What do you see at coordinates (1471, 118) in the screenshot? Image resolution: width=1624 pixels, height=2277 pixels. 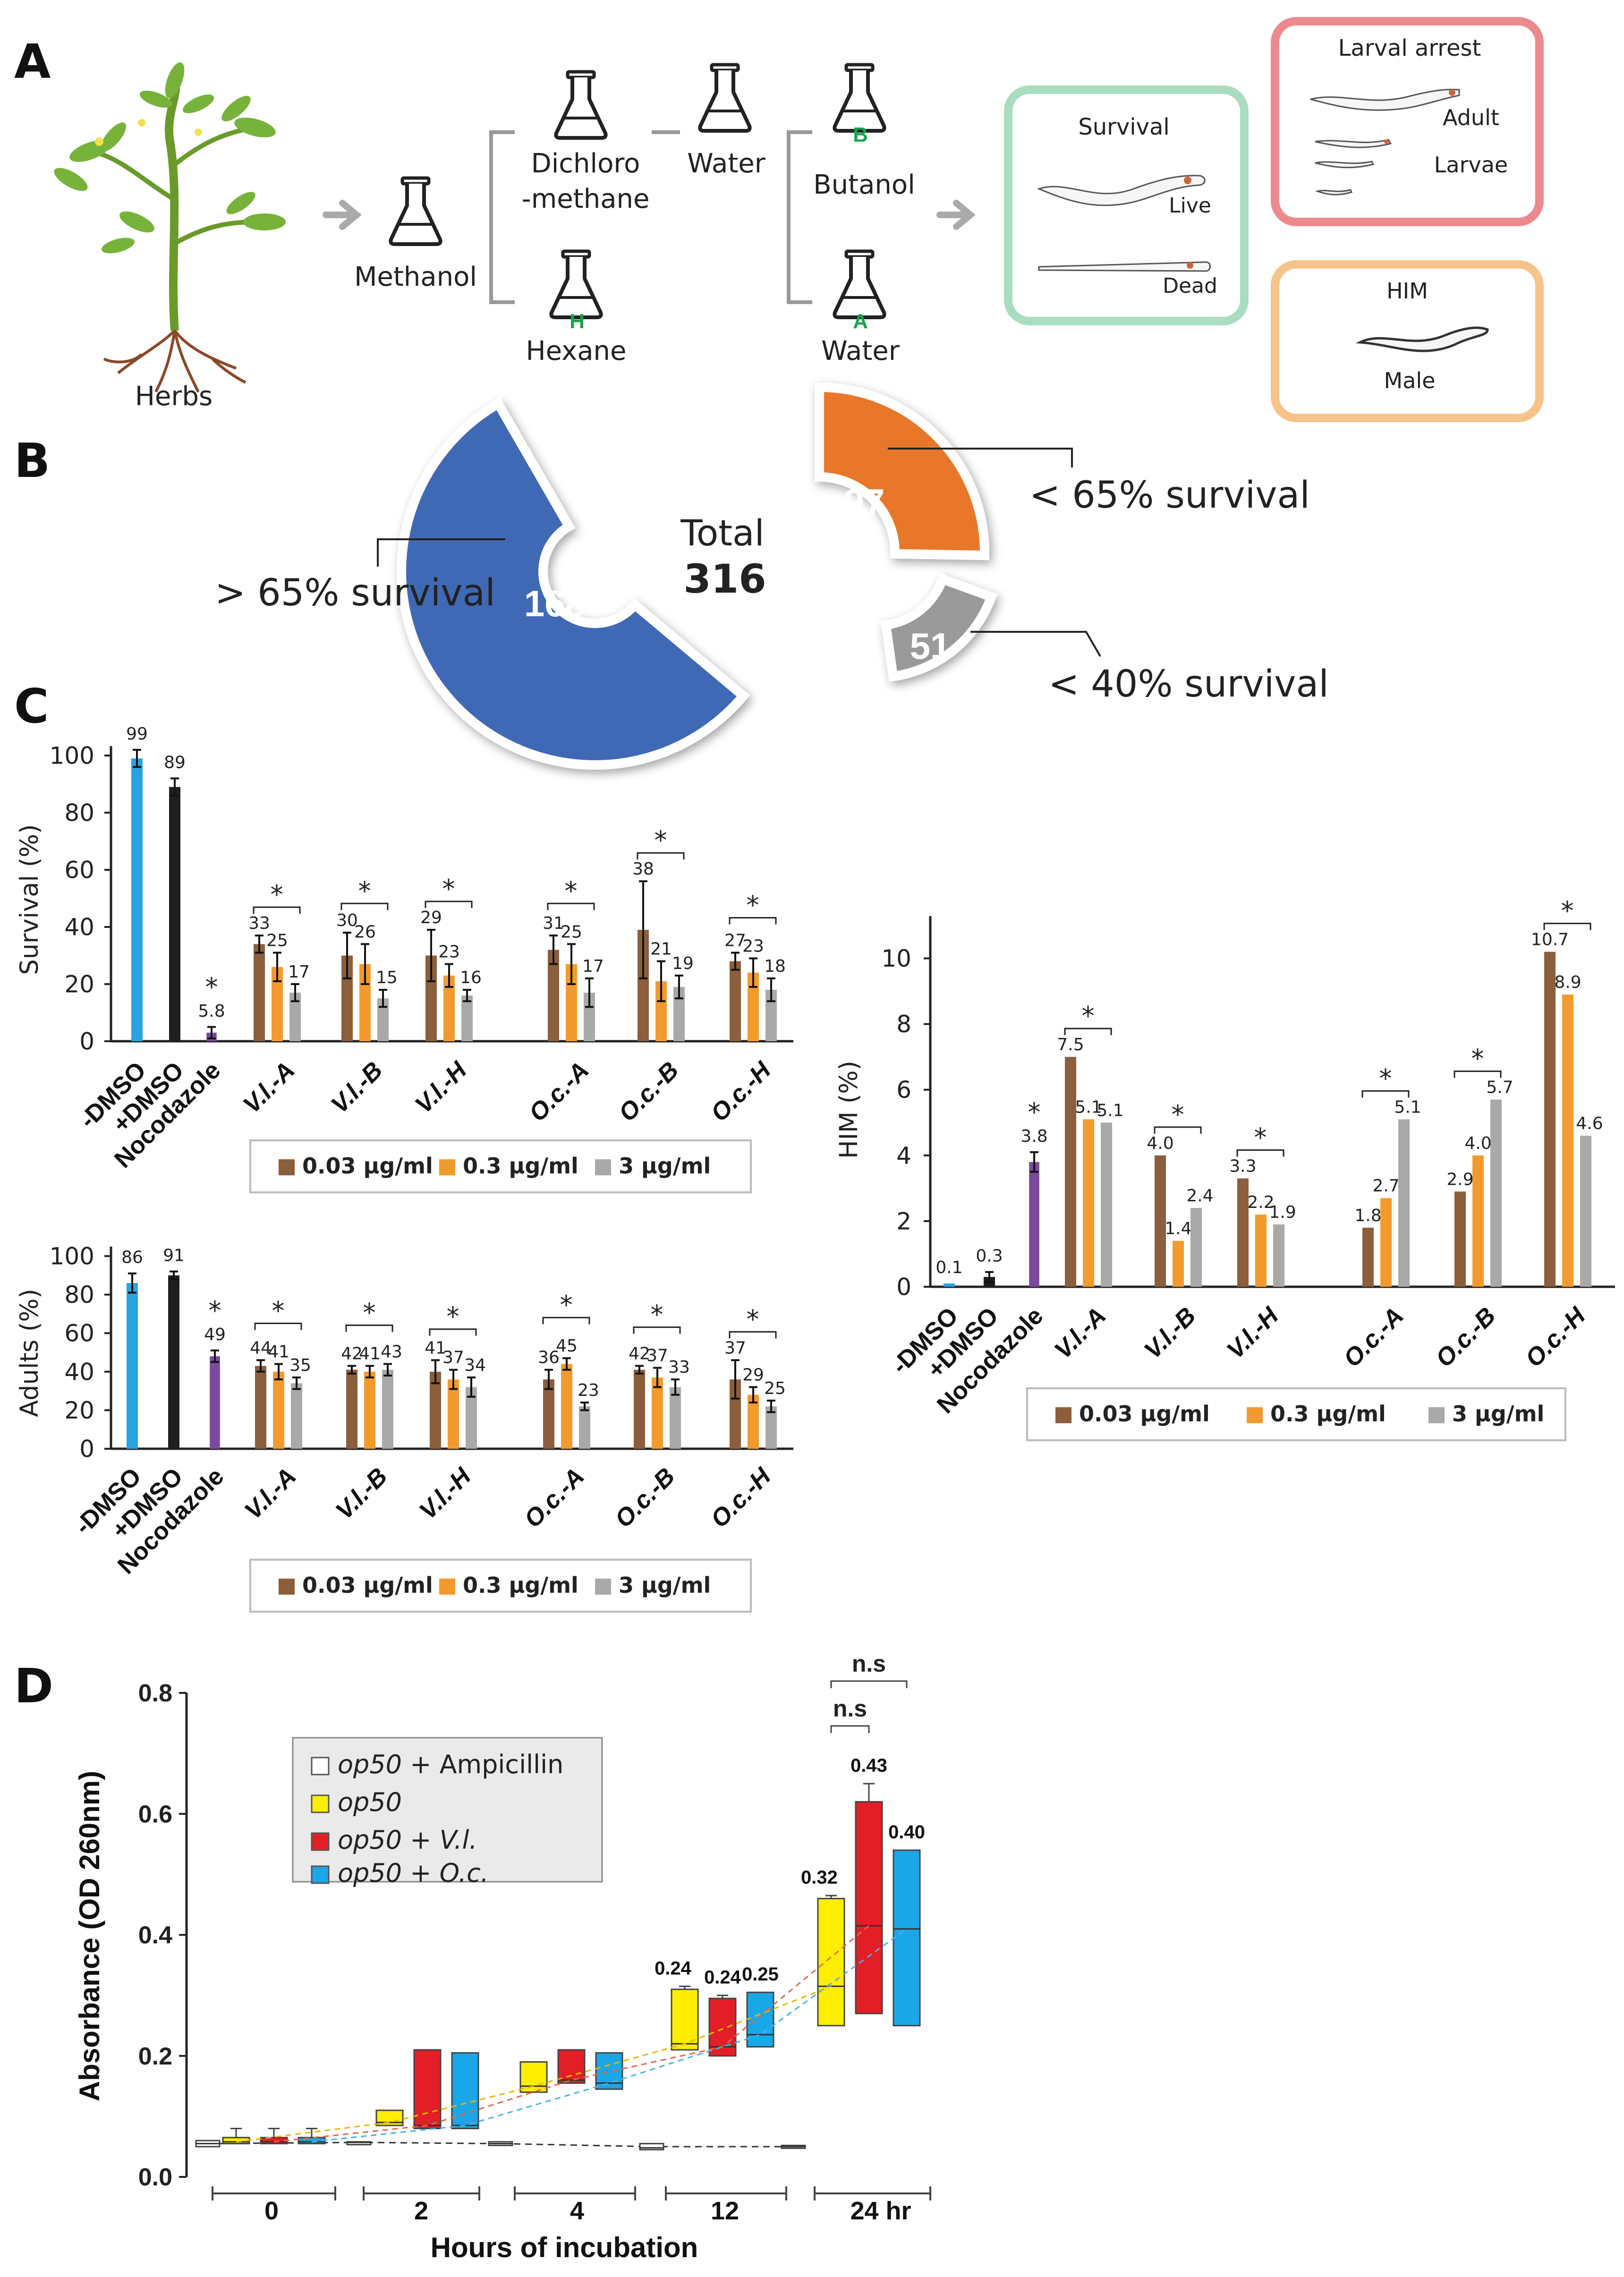 I see `adult-label: Adult` at bounding box center [1471, 118].